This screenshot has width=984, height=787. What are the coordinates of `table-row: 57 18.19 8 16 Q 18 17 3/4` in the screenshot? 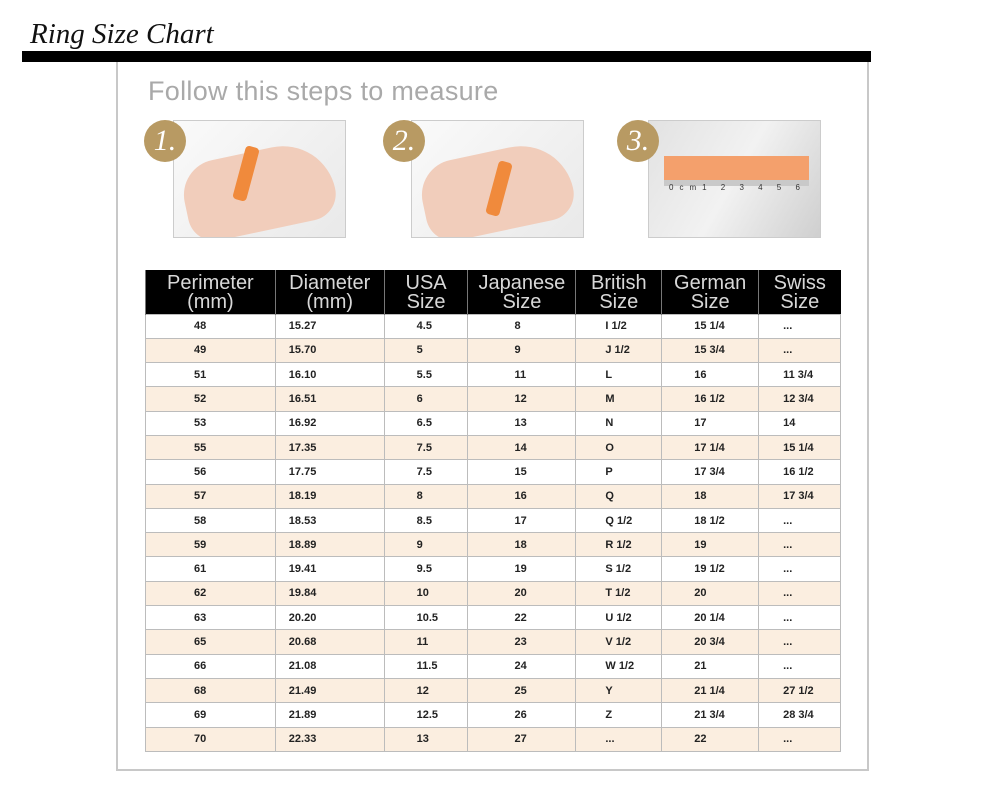 It's located at (493, 496).